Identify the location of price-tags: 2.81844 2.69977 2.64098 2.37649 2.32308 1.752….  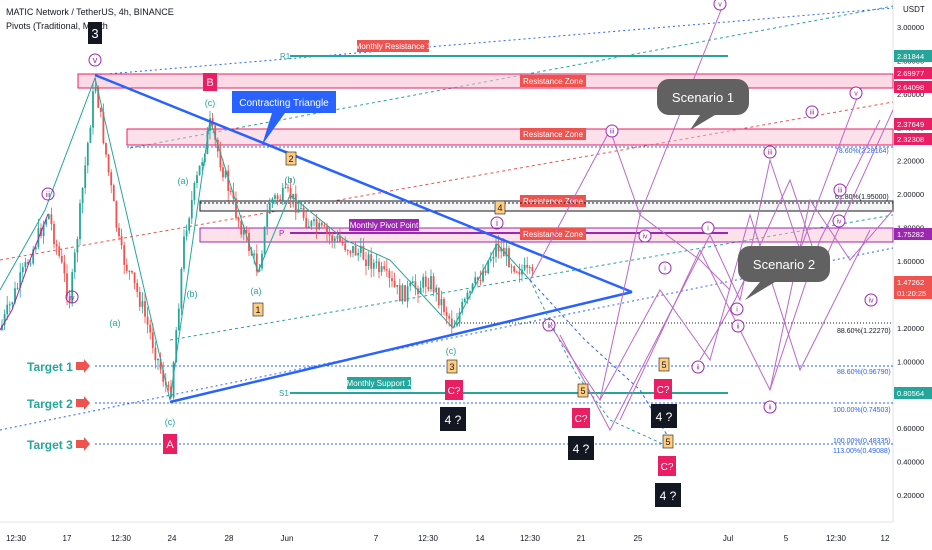
(913, 224).